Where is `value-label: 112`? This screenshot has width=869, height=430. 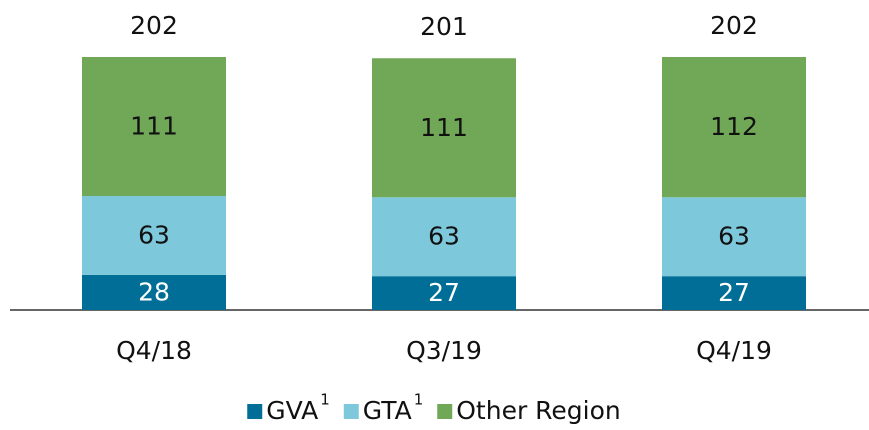
value-label: 112 is located at coordinates (734, 126).